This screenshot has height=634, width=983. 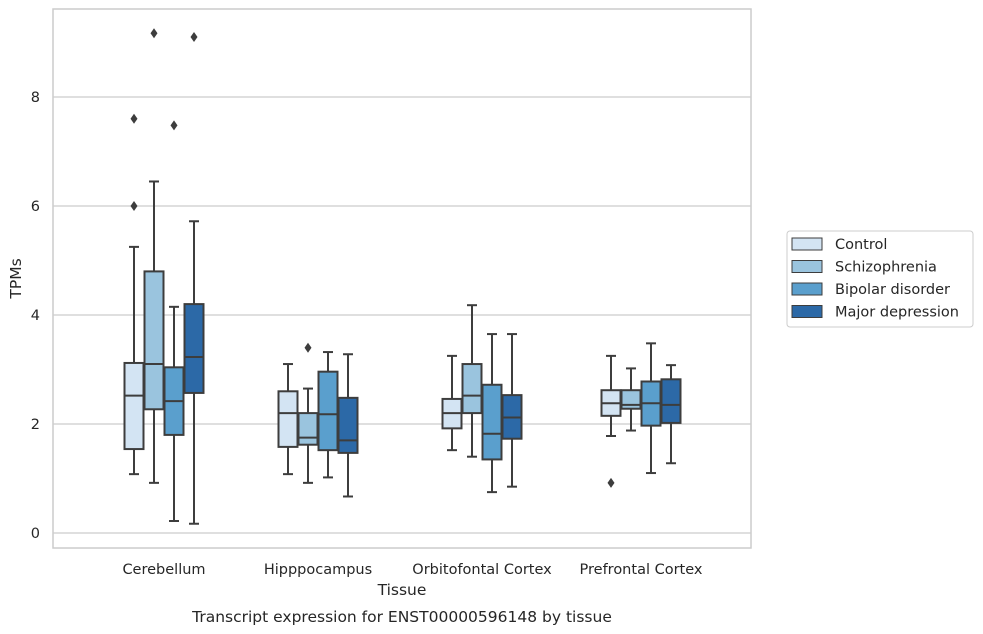 What do you see at coordinates (482, 570) in the screenshot?
I see `x-tick-label: Orbitofontal Cortex` at bounding box center [482, 570].